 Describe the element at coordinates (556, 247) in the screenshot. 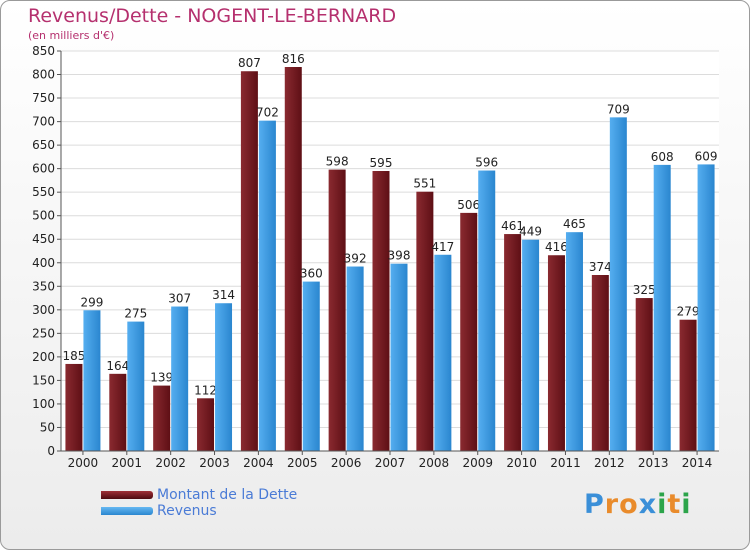

I see `data-label: 416` at that location.